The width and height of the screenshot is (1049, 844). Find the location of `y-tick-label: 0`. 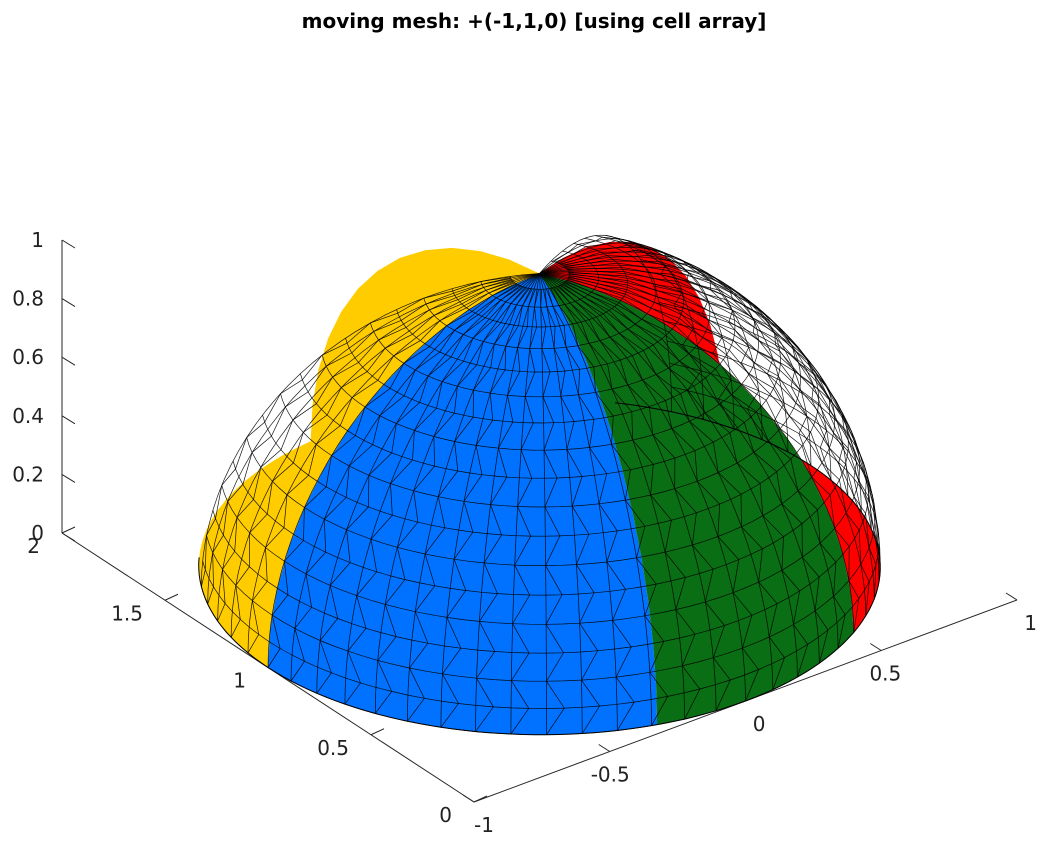

y-tick-label: 0 is located at coordinates (445, 815).